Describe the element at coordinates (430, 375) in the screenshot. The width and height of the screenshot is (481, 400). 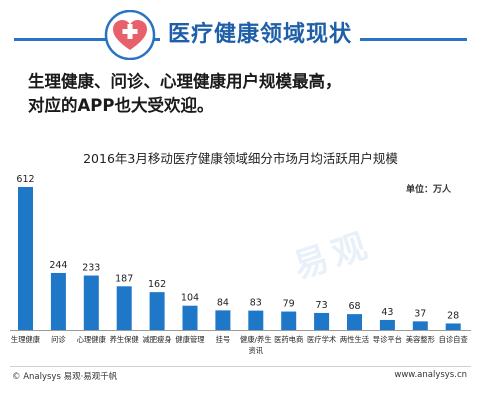
I see `footer-website: www.analysys.cn` at that location.